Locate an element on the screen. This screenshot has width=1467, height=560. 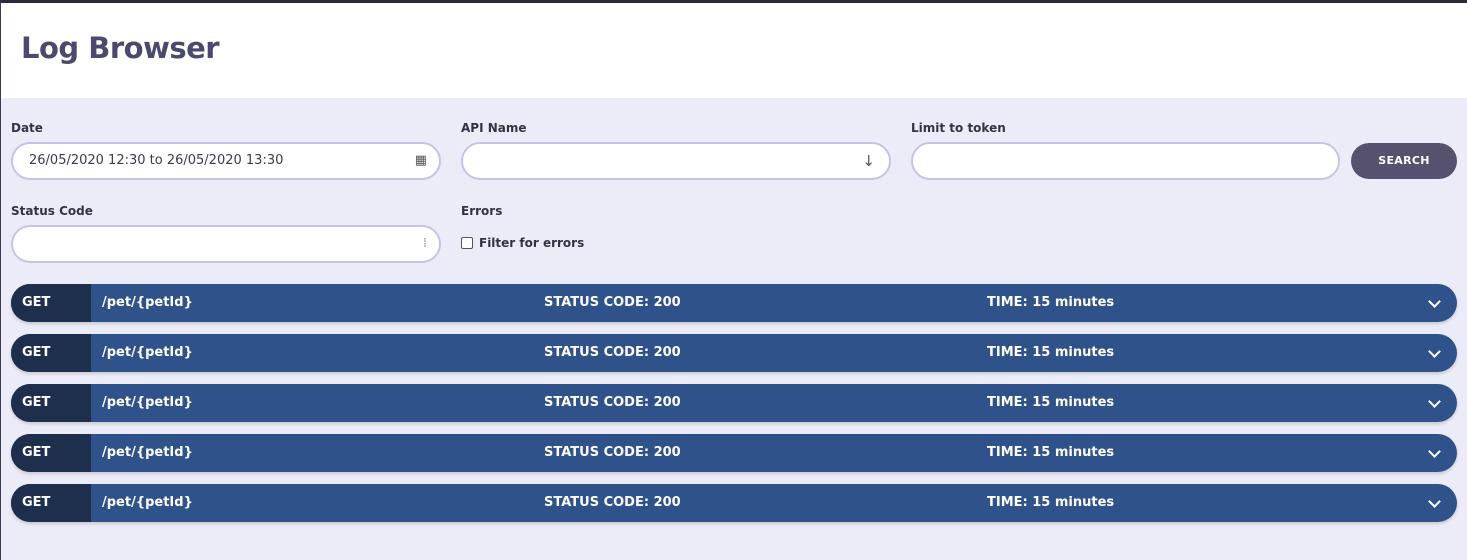
api-name-label: API Name is located at coordinates (494, 128).